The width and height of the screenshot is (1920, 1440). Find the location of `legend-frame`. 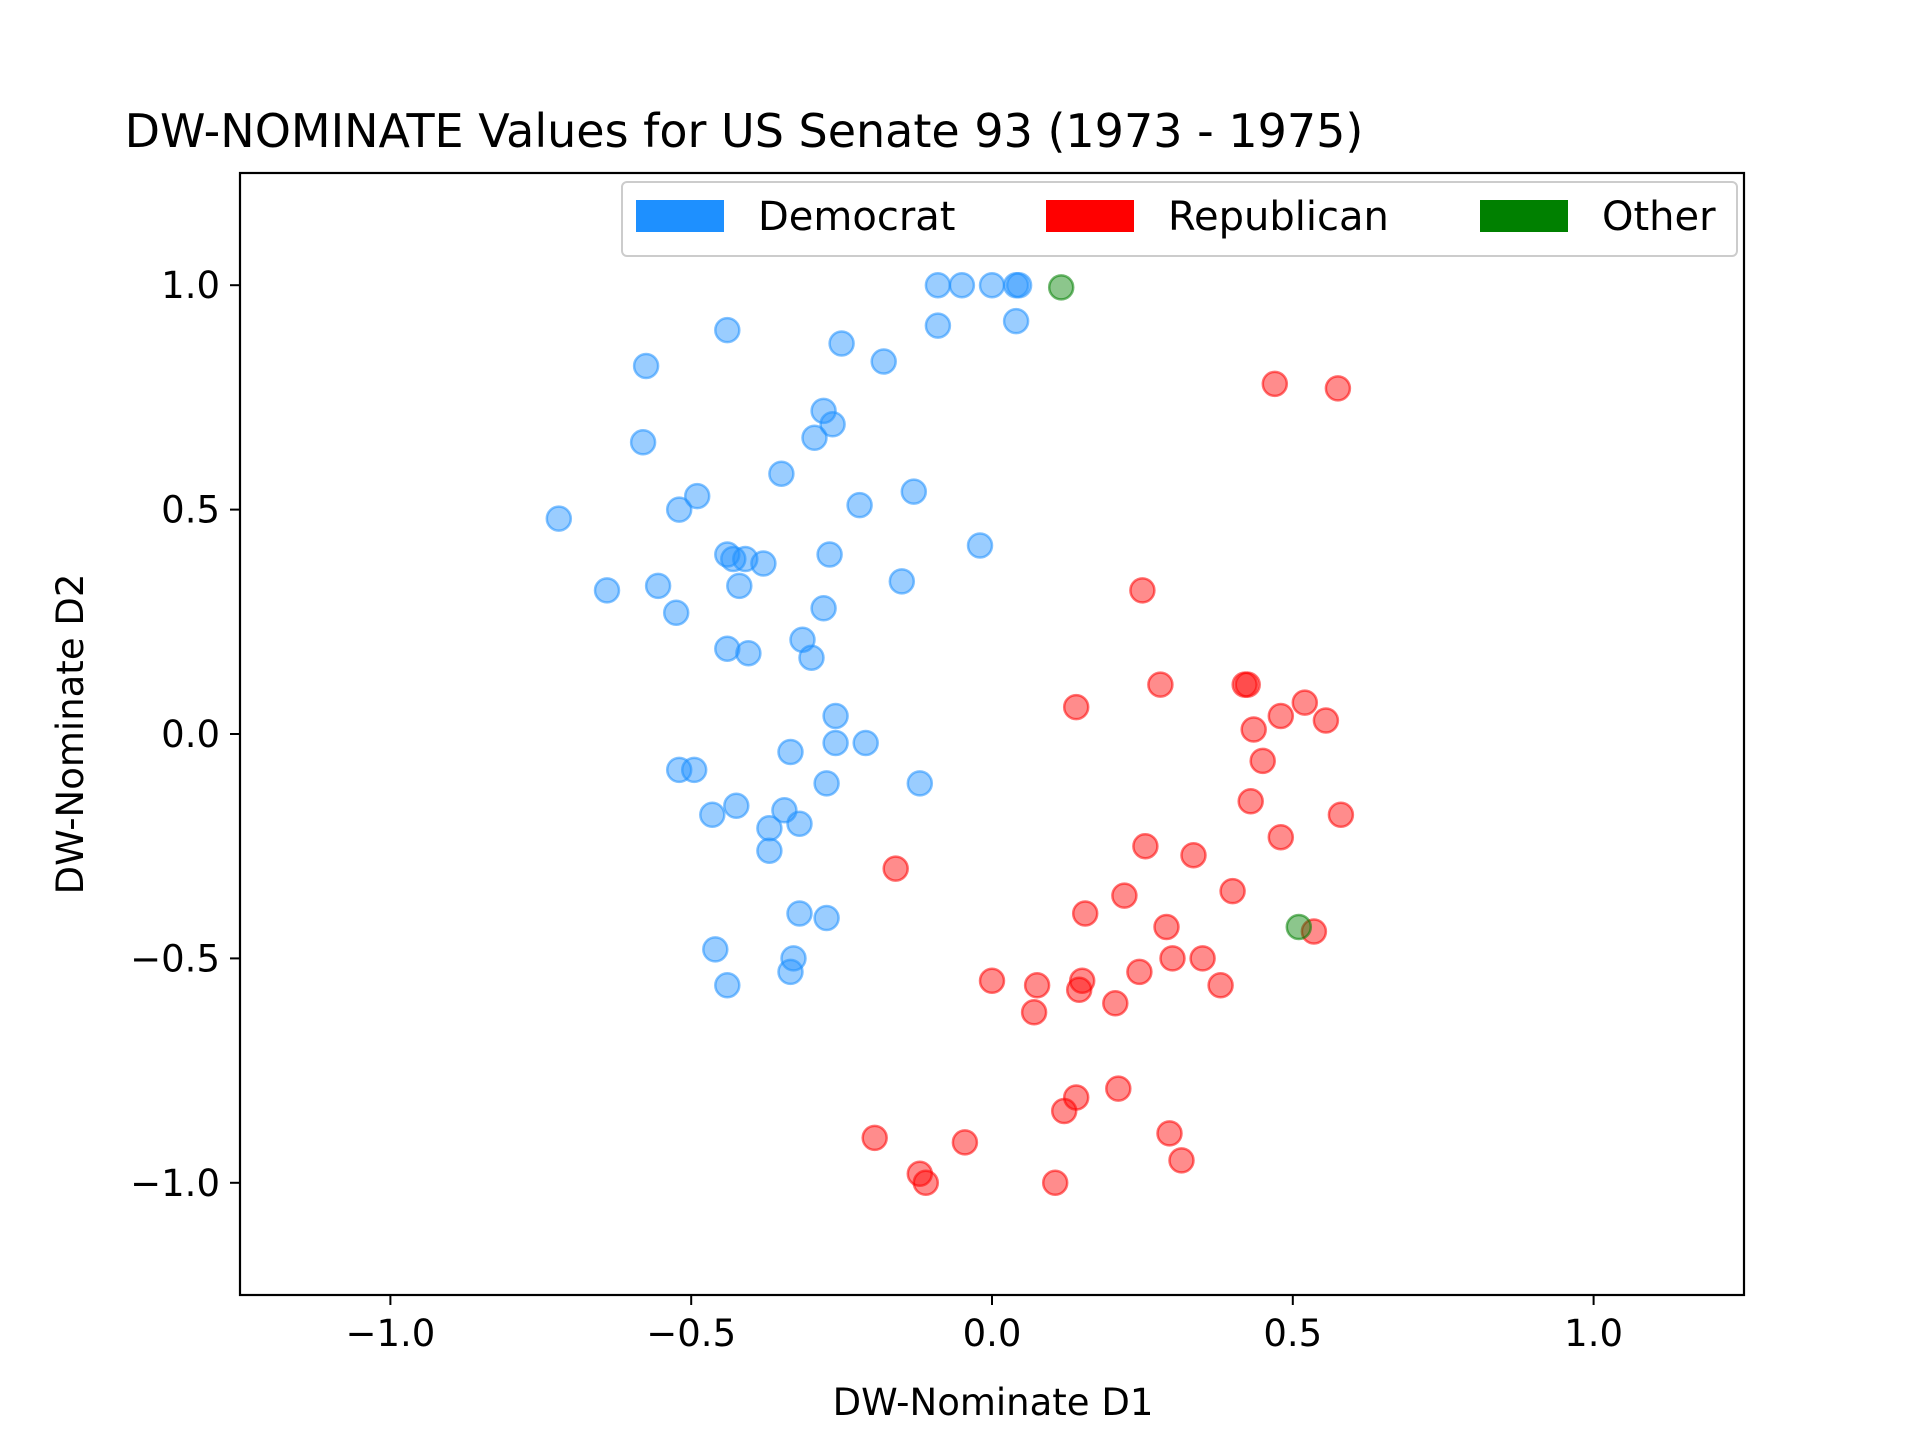

legend-frame is located at coordinates (1179, 219).